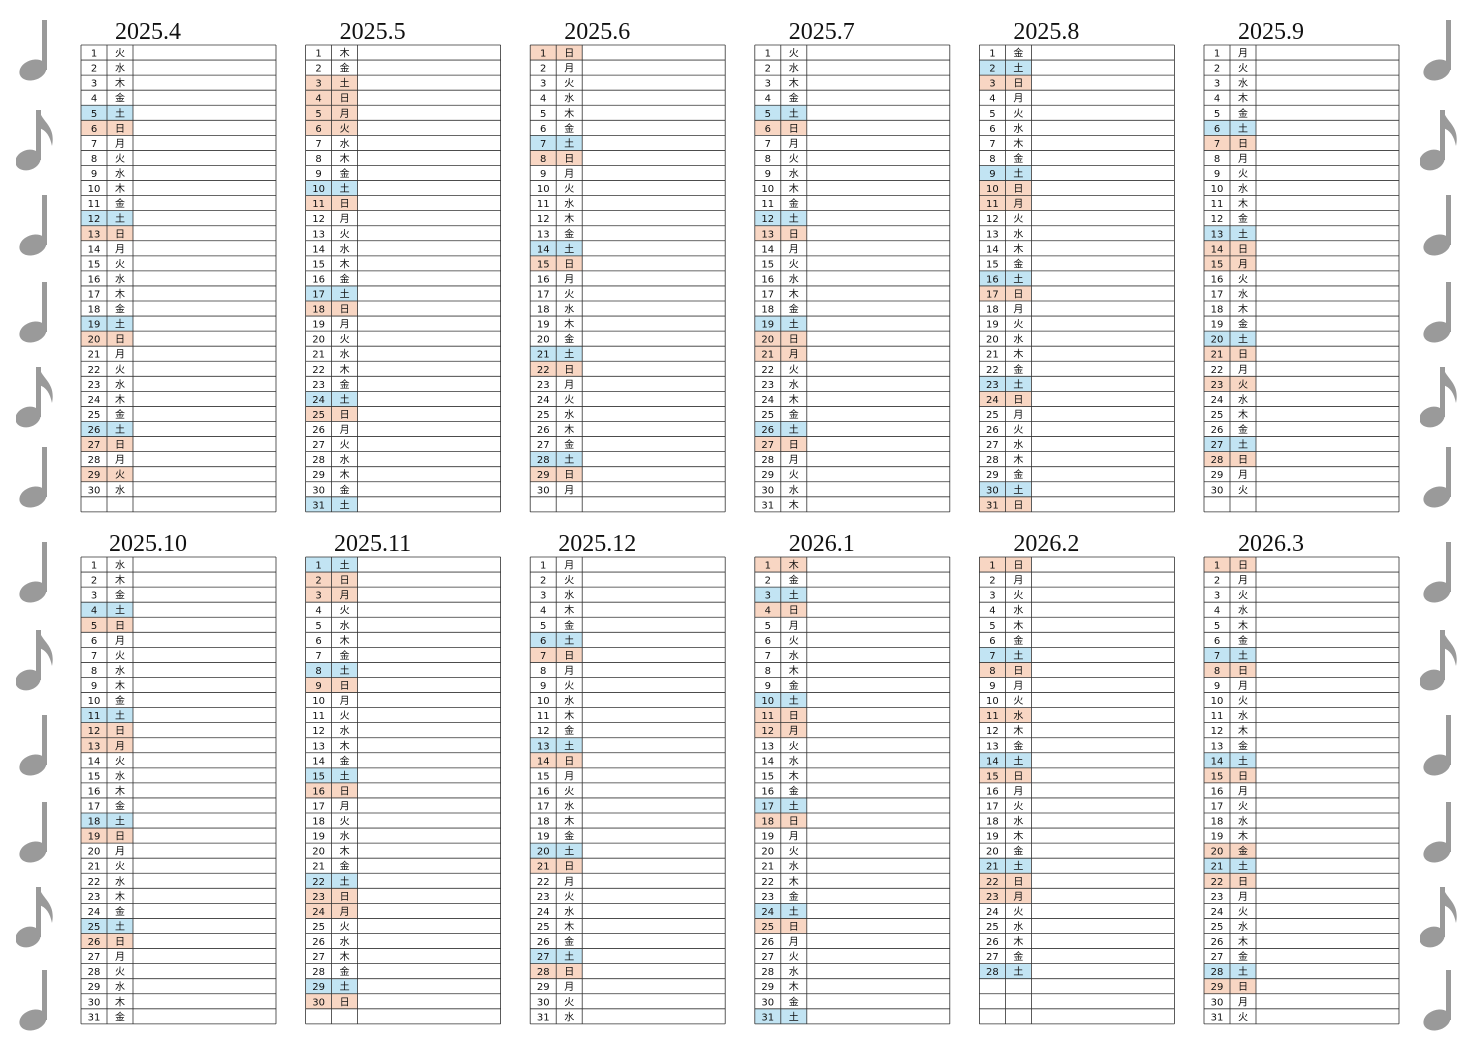  What do you see at coordinates (94, 626) in the screenshot?
I see `day-number: 5` at bounding box center [94, 626].